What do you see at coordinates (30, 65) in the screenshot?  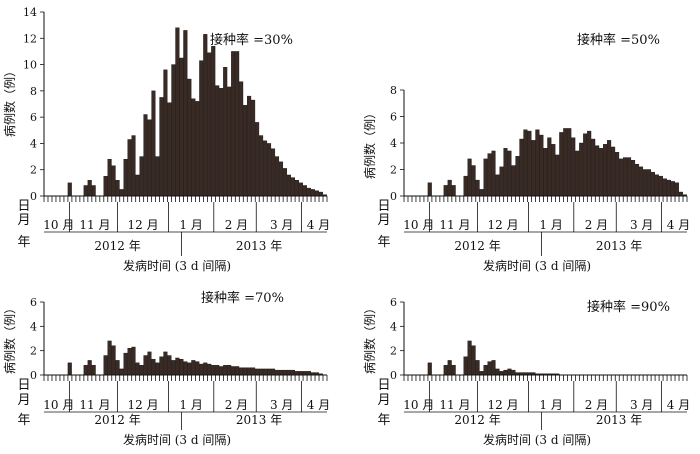 I see `y-tick-label: 10` at bounding box center [30, 65].